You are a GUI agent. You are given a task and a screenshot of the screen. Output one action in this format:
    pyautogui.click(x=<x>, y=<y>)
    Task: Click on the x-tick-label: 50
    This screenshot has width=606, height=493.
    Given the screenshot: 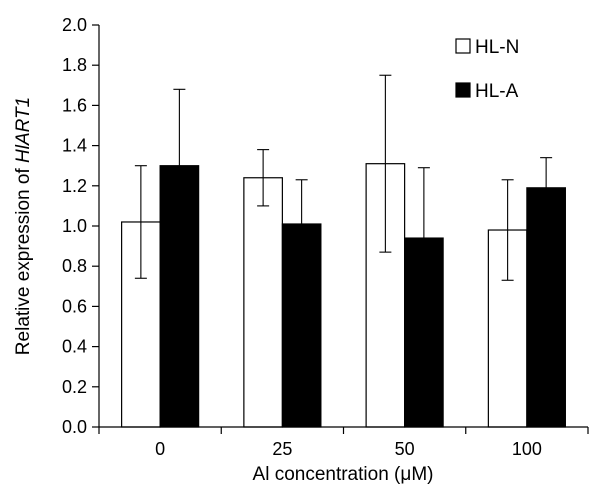 What is the action you would take?
    pyautogui.click(x=405, y=449)
    